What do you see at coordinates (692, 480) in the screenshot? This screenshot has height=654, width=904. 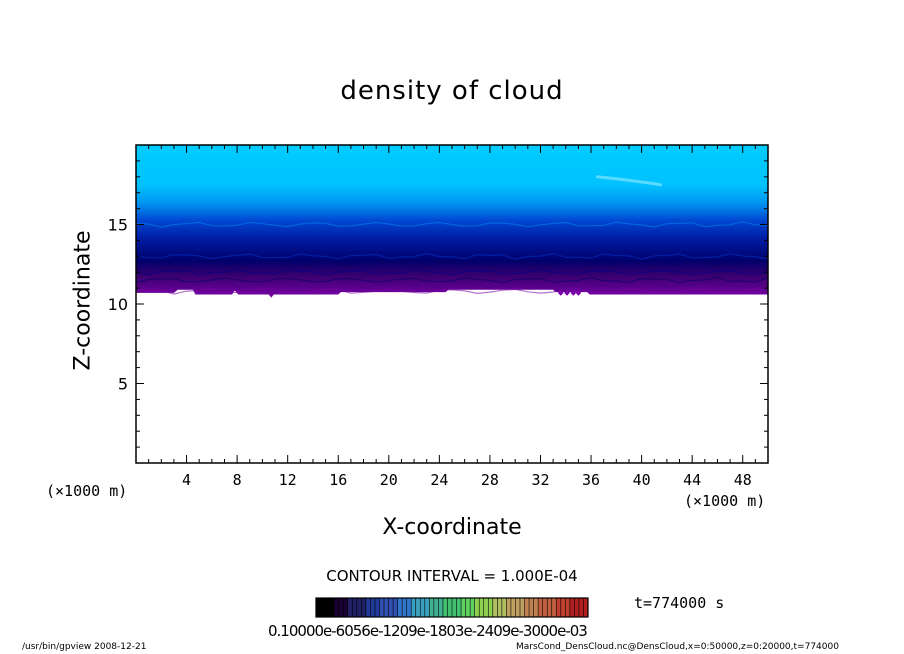 I see `x-tick-label: 44` at bounding box center [692, 480].